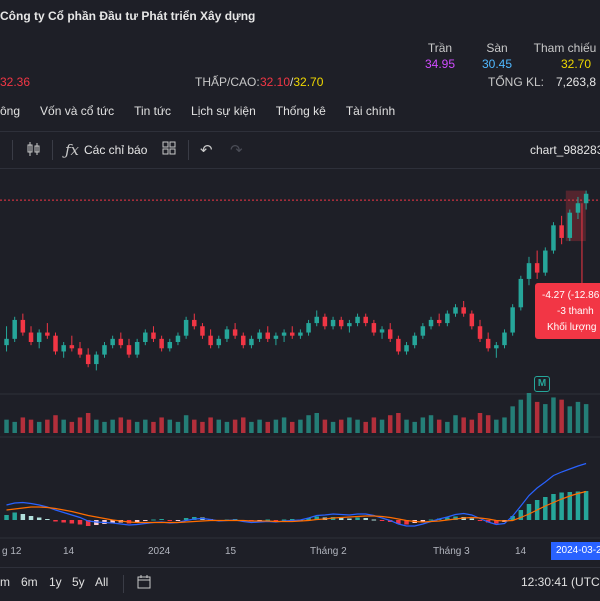  I want to click on clock: 12:30:41 (UTC+, so click(560, 582).